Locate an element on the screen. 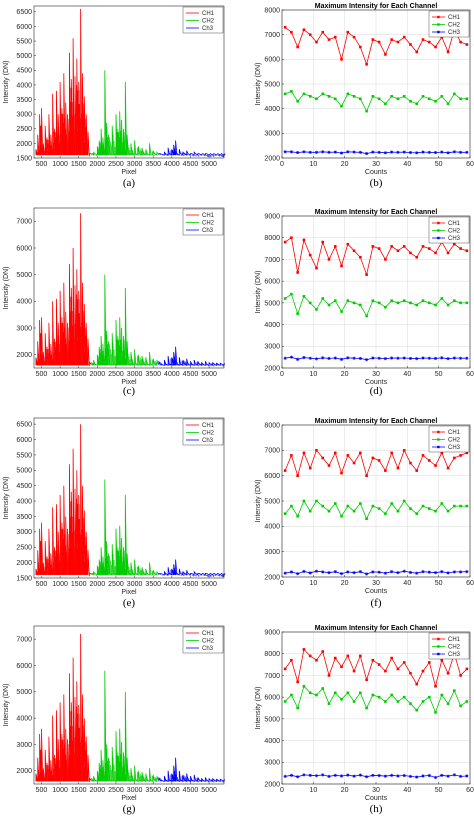  x-tick-label: 30 is located at coordinates (376, 583).